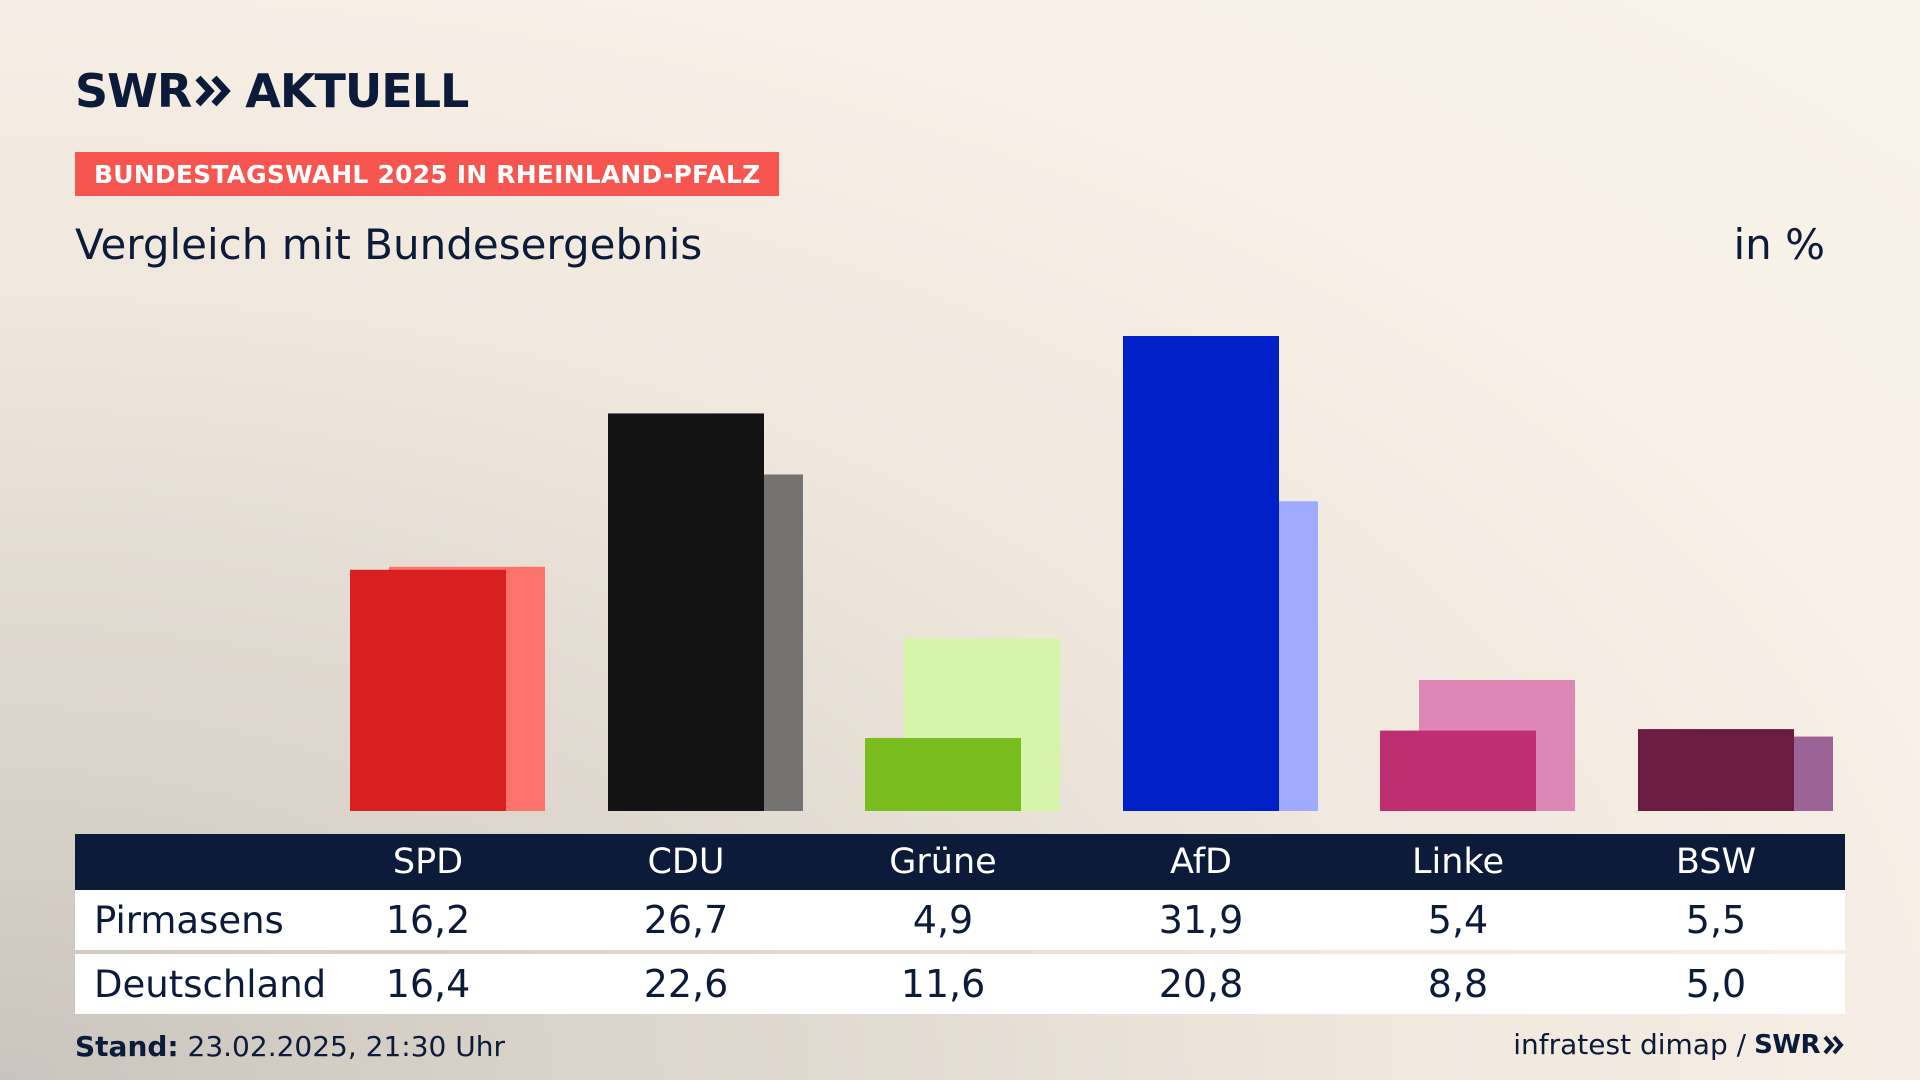 The width and height of the screenshot is (1920, 1080). I want to click on chart-subtitle: Vergleich mit Bundesergebnis, so click(389, 244).